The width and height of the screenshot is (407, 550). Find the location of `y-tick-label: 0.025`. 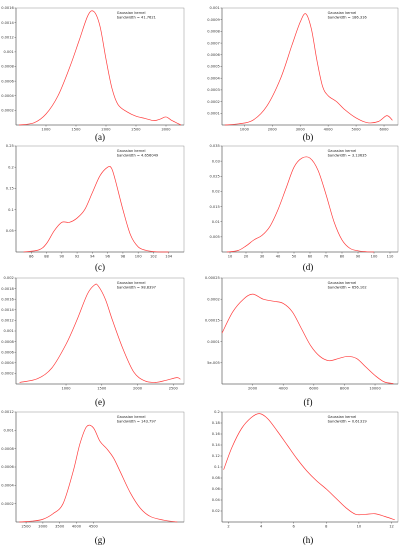

y-tick-label: 0.025 is located at coordinates (215, 176).